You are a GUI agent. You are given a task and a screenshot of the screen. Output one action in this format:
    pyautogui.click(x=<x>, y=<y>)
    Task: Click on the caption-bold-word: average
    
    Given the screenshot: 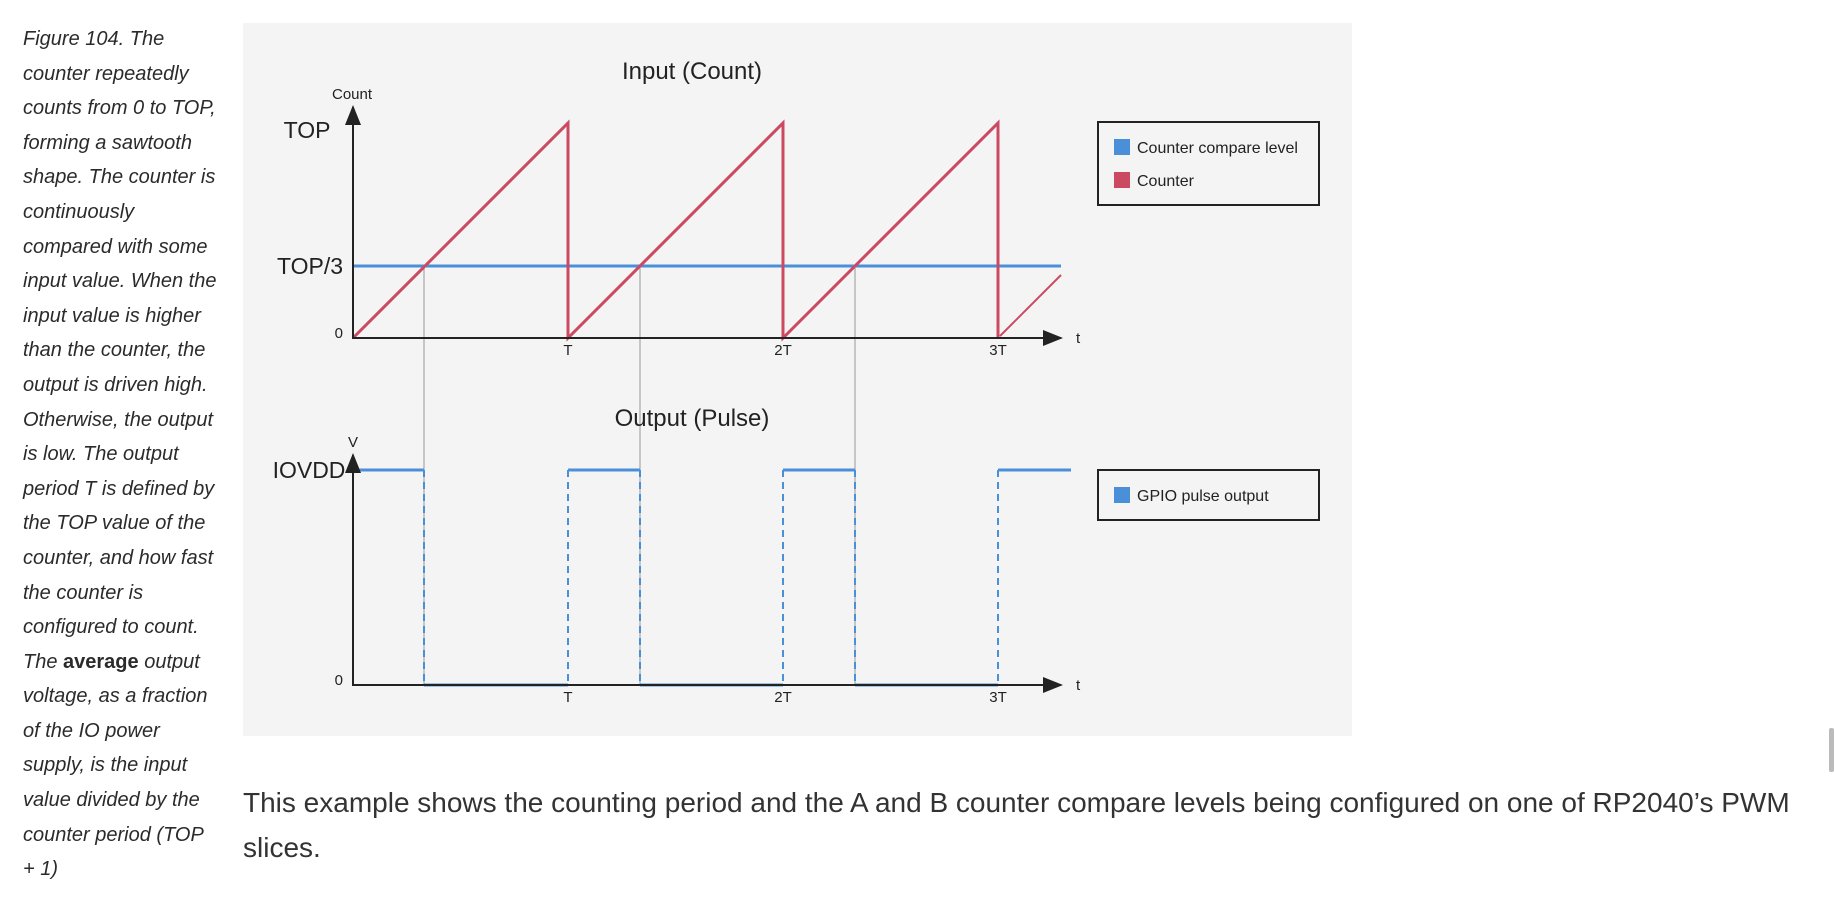 What is the action you would take?
    pyautogui.click(x=101, y=661)
    